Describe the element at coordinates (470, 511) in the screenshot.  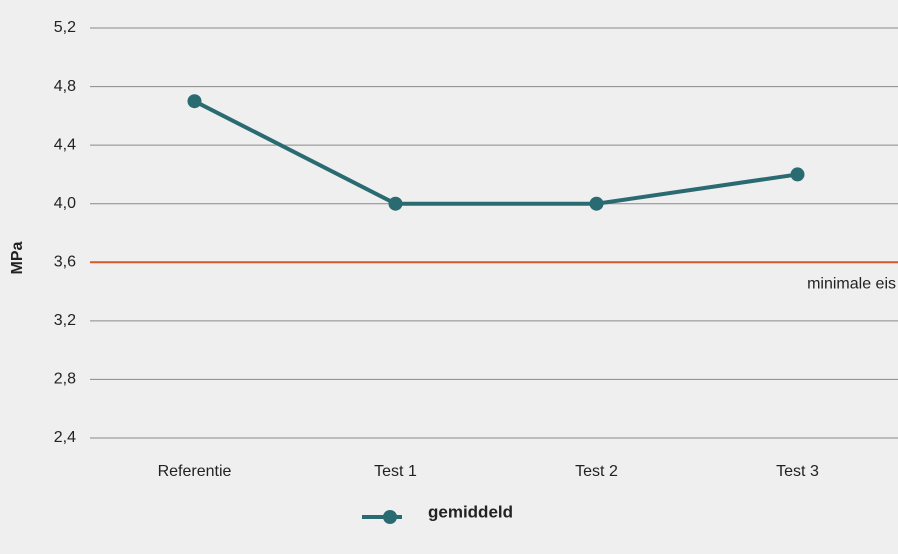
I see `legend-label: gemiddeld` at that location.